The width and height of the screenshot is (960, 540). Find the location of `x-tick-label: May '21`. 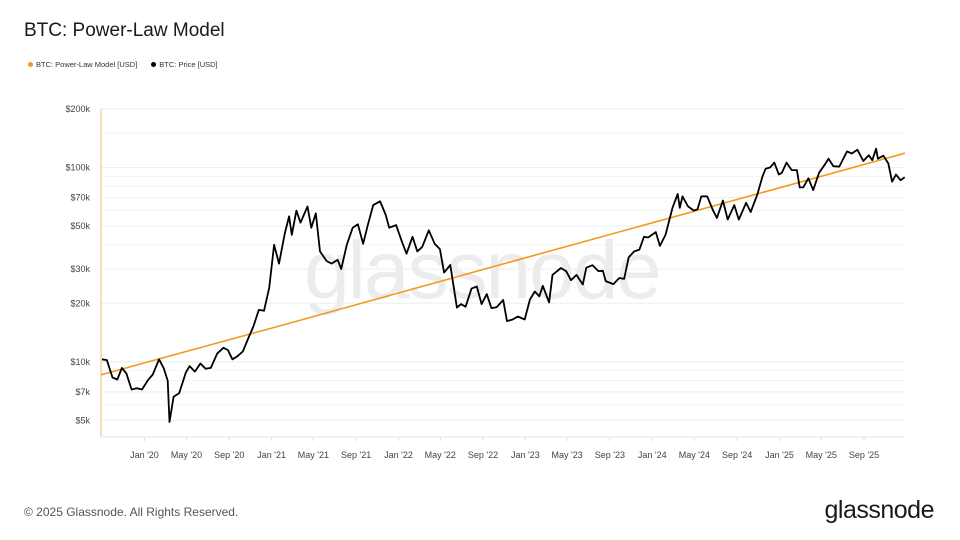

x-tick-label: May '21 is located at coordinates (313, 455).